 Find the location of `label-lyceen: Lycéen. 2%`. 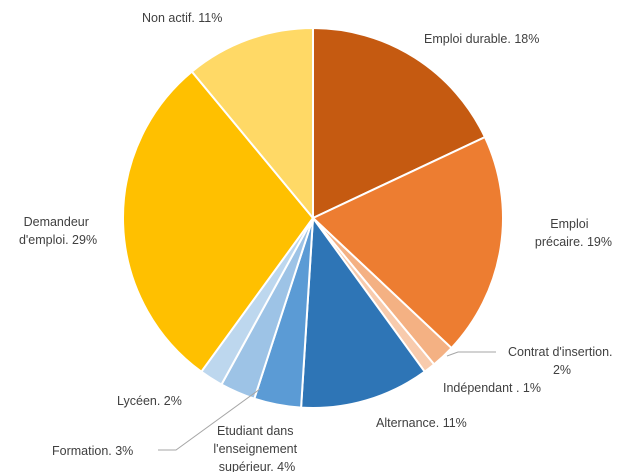

label-lyceen: Lycéen. 2% is located at coordinates (149, 401).